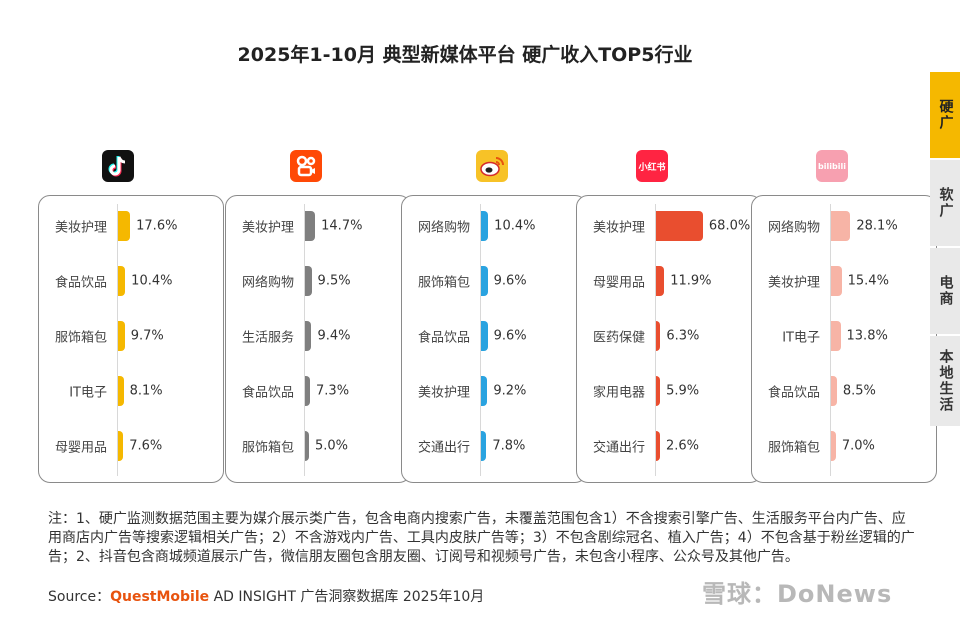  Describe the element at coordinates (858, 446) in the screenshot. I see `value-label: 7.0%` at that location.